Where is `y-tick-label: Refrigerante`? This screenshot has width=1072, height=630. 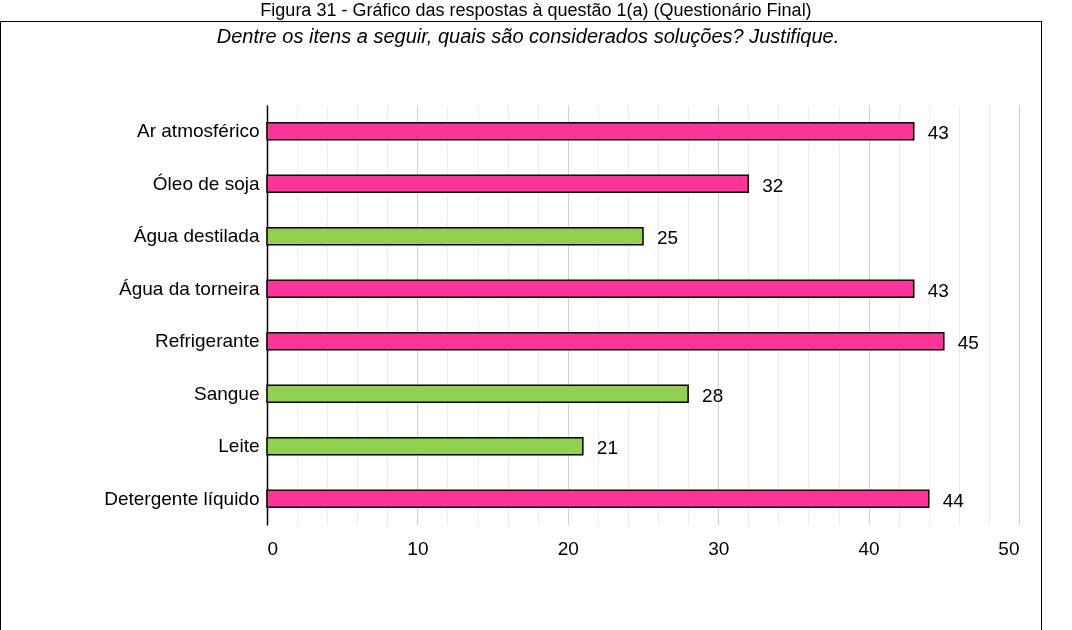
y-tick-label: Refrigerante is located at coordinates (207, 341).